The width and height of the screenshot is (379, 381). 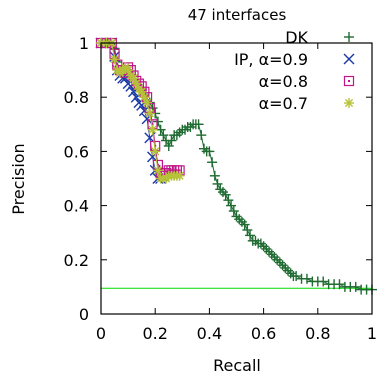 I want to click on legend-label-1: IP, α=0.9, so click(x=271, y=59).